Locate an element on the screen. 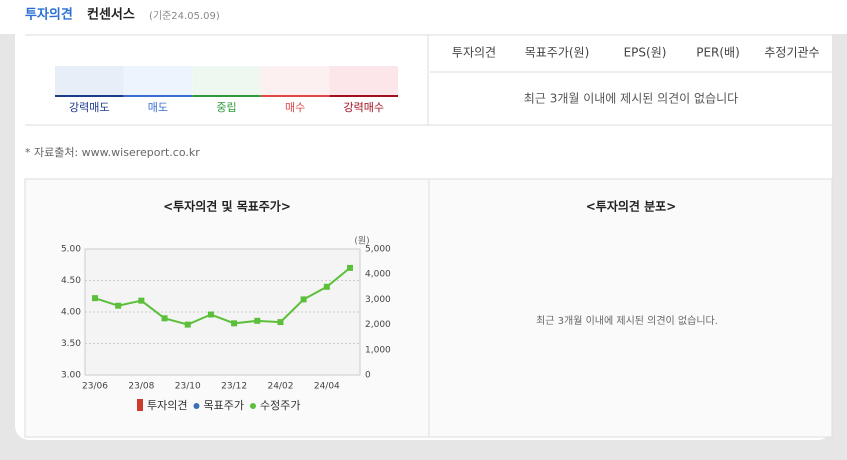 Image resolution: width=847 pixels, height=460 pixels. legend-label: 수정주가 is located at coordinates (280, 405).